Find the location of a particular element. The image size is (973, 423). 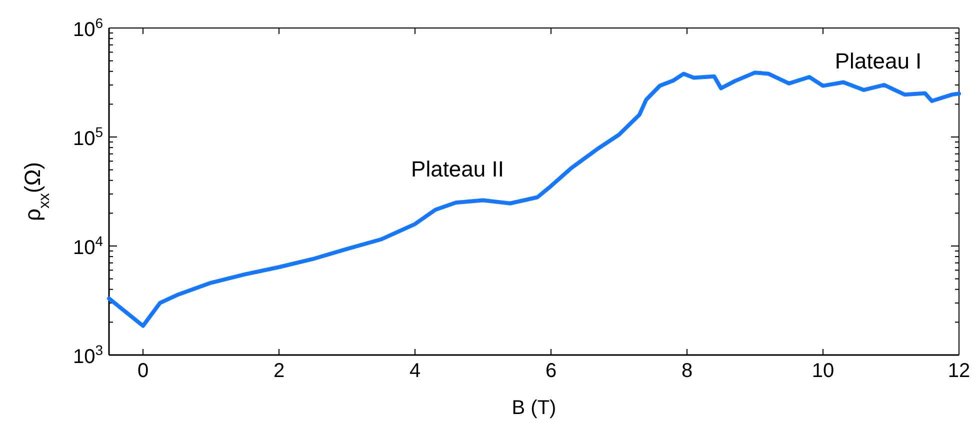

y-tick-label: 10$^{4}$ is located at coordinates (88, 246).